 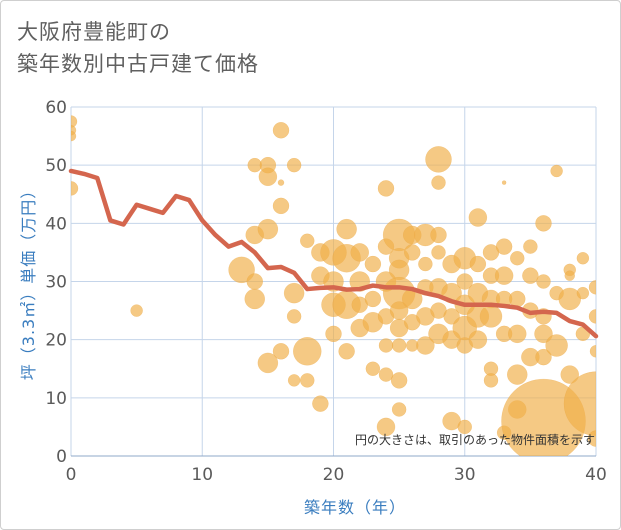 What do you see at coordinates (465, 475) in the screenshot?
I see `x-tick-label: 30` at bounding box center [465, 475].